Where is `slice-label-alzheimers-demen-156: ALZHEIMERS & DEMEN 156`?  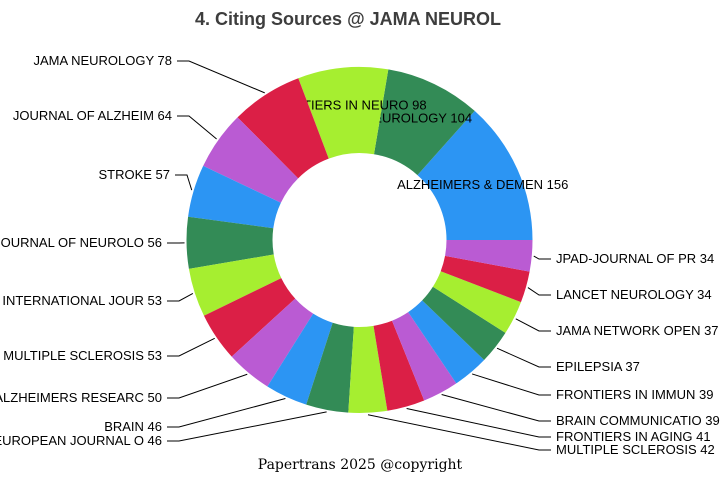
slice-label-alzheimers-demen-156: ALZHEIMERS & DEMEN 156 is located at coordinates (482, 184).